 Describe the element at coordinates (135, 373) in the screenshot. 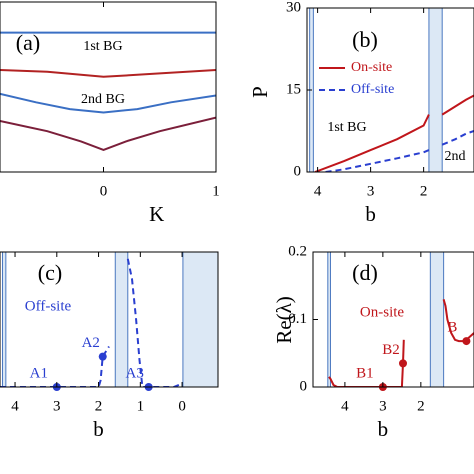

I see `marker-label: A3` at that location.